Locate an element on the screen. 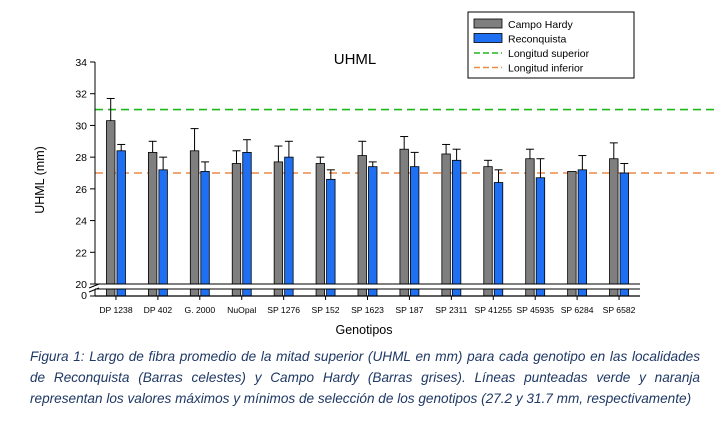 The height and width of the screenshot is (436, 724). y-axis-label: UHML (mm) is located at coordinates (40, 180).